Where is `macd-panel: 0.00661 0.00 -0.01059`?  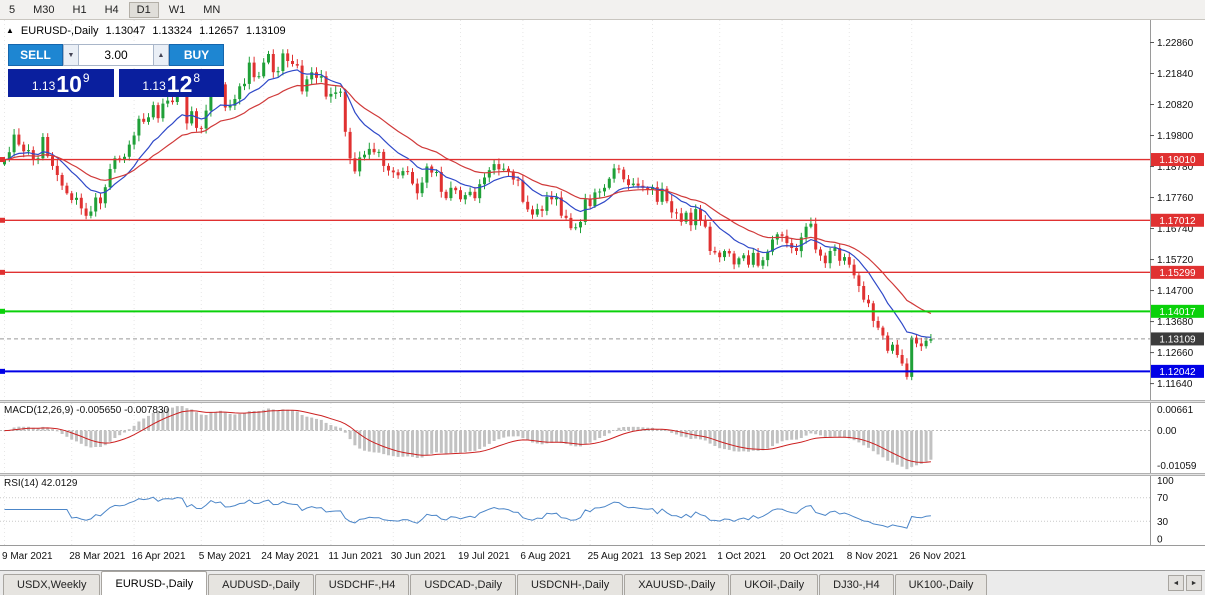 macd-panel: 0.00661 0.00 -0.01059 is located at coordinates (602, 438).